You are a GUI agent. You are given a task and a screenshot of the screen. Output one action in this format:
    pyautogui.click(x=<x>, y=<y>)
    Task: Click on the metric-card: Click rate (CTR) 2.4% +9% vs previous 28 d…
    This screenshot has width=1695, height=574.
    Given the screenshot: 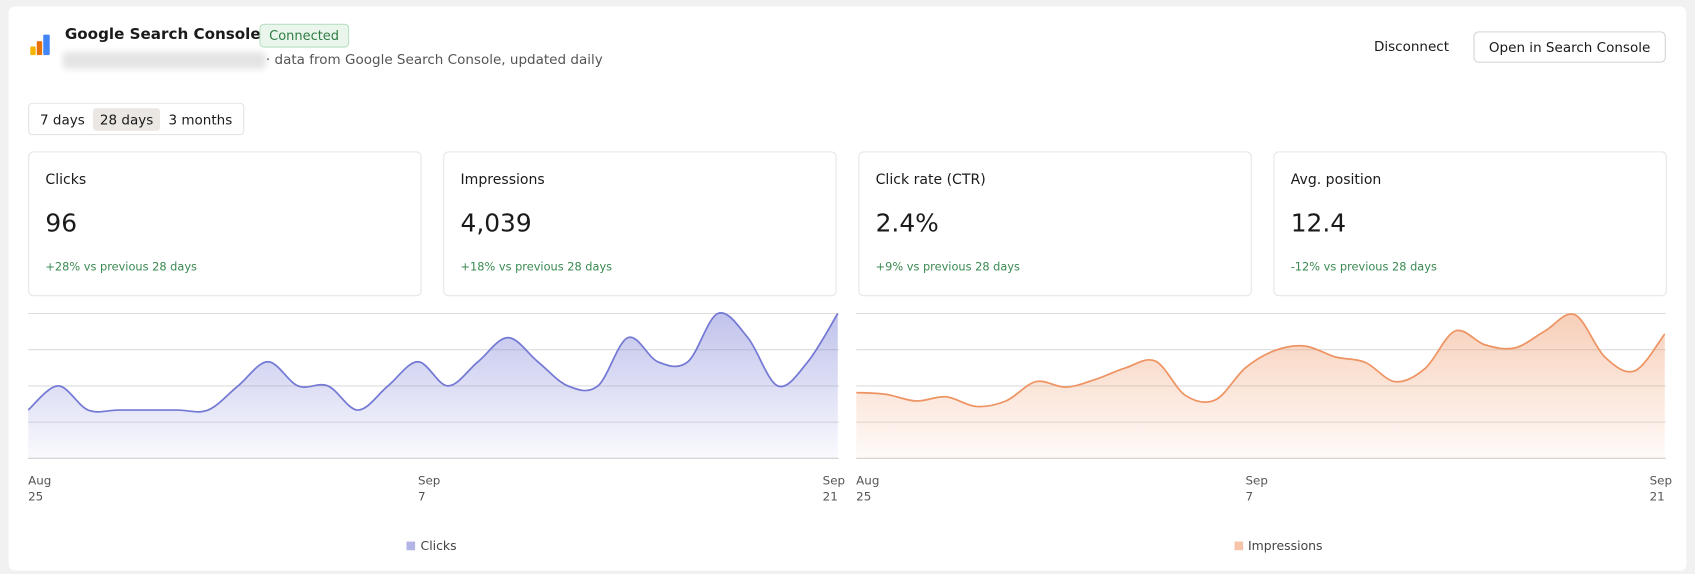 What is the action you would take?
    pyautogui.click(x=1055, y=224)
    